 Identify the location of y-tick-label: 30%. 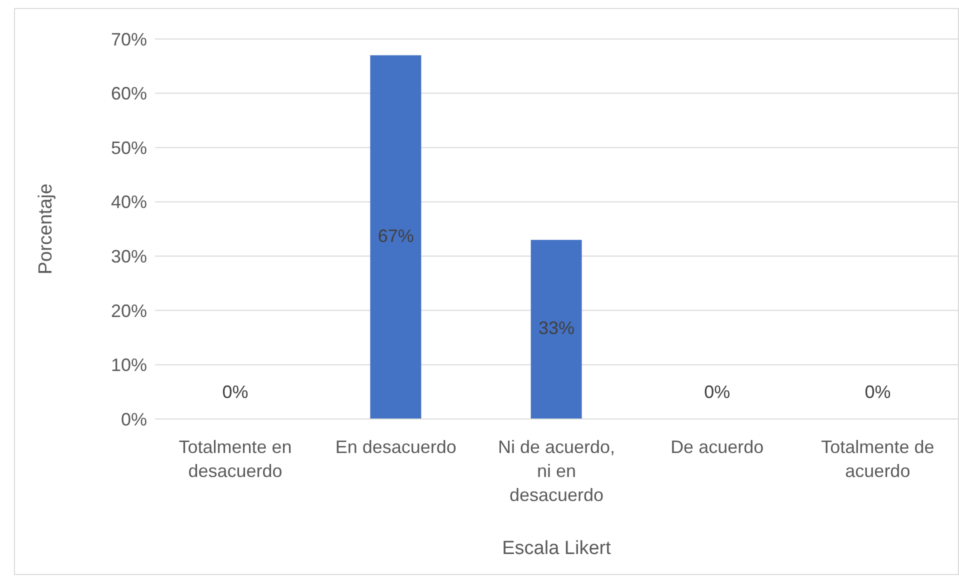
(128, 256).